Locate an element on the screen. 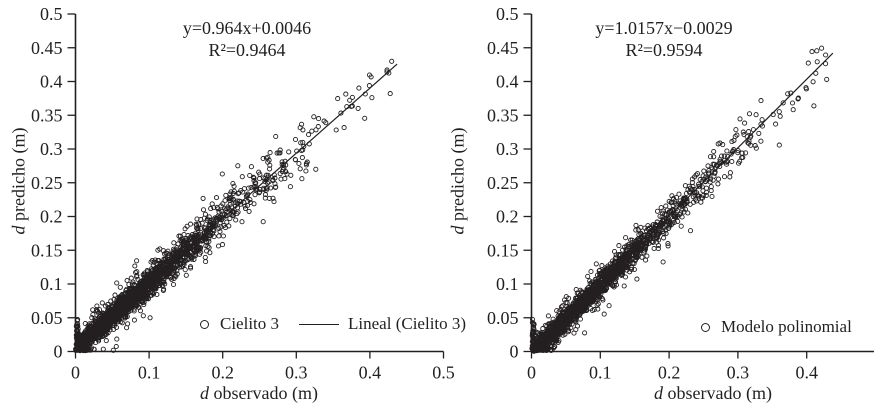  left-y-axis-label: d predicho (m) is located at coordinates (19, 181).